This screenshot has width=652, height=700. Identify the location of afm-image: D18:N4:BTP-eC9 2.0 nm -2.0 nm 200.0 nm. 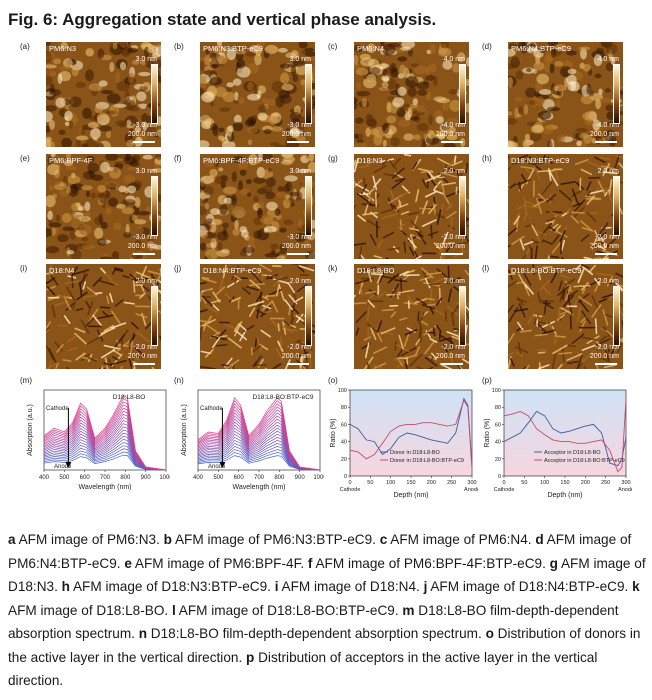
(257, 316).